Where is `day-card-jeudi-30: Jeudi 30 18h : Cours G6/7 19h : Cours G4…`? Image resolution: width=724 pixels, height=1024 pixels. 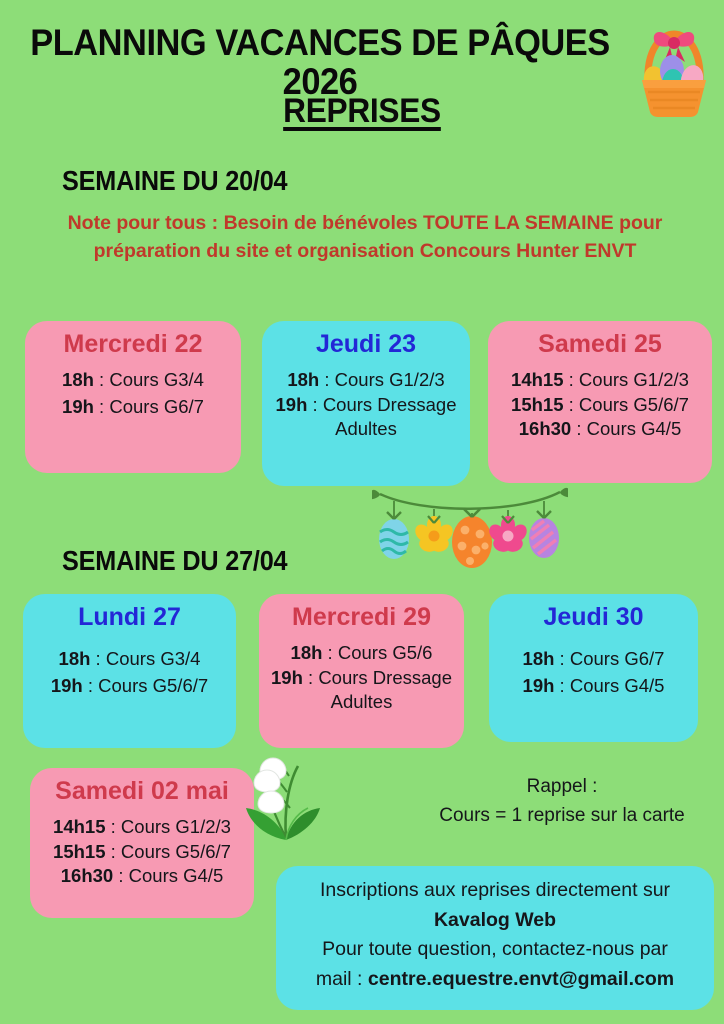
day-card-jeudi-30: Jeudi 30 18h : Cours G6/7 19h : Cours G4… is located at coordinates (593, 668).